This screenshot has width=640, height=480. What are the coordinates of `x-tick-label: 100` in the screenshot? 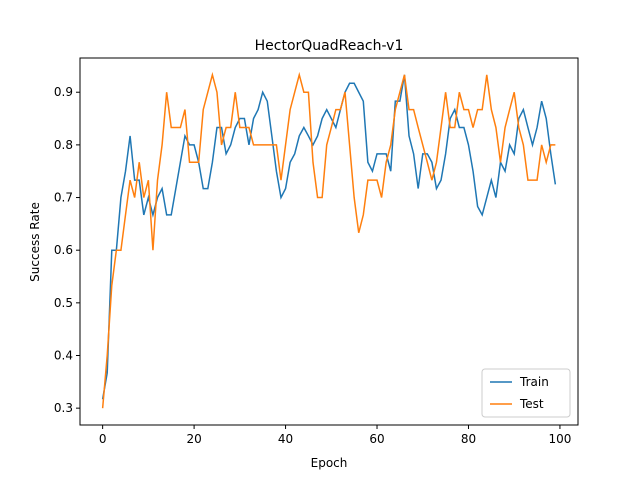 It's located at (559, 439).